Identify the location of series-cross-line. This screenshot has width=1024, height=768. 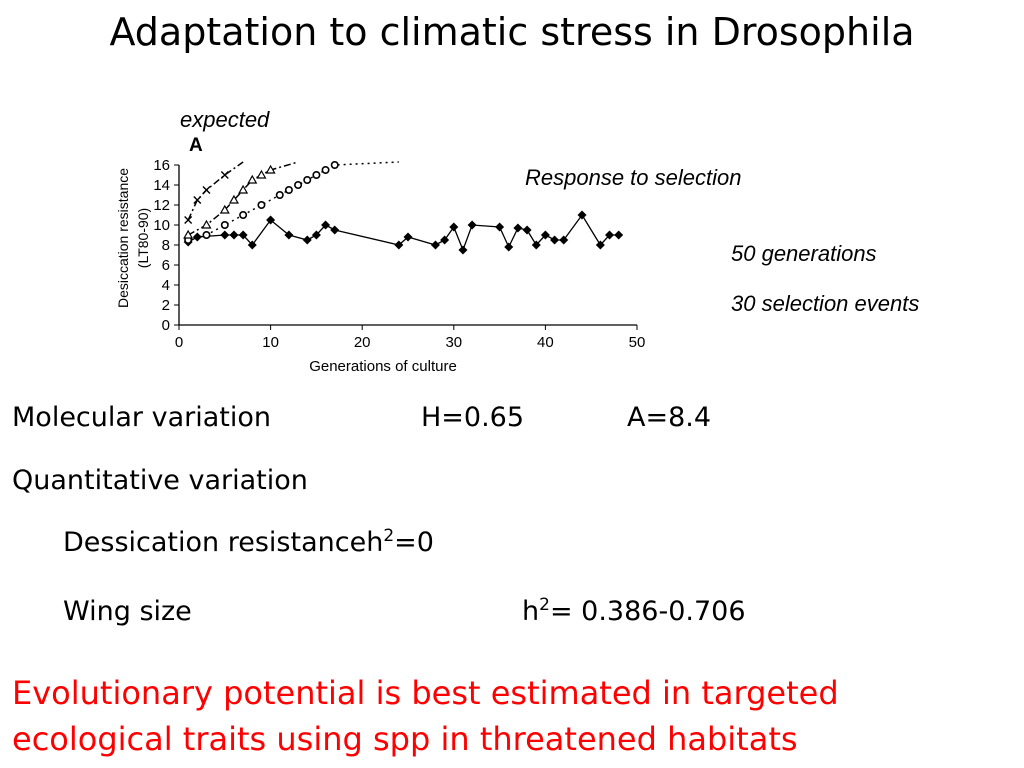
(215, 191).